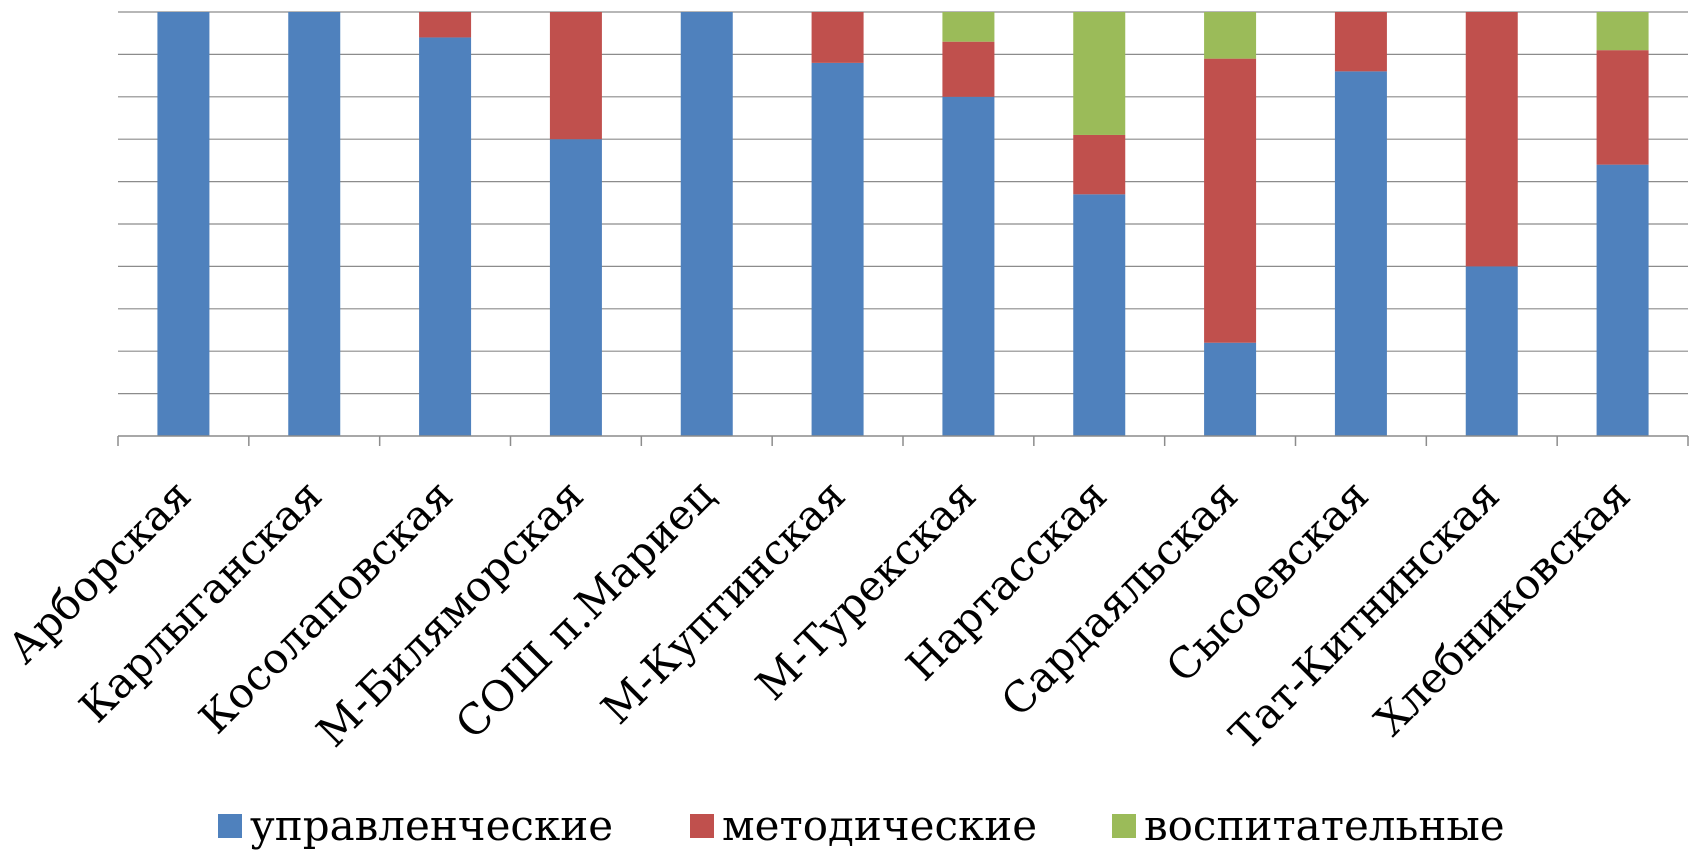 The width and height of the screenshot is (1694, 864). I want to click on x-tick-label: Сардаяльская, so click(1119, 597).